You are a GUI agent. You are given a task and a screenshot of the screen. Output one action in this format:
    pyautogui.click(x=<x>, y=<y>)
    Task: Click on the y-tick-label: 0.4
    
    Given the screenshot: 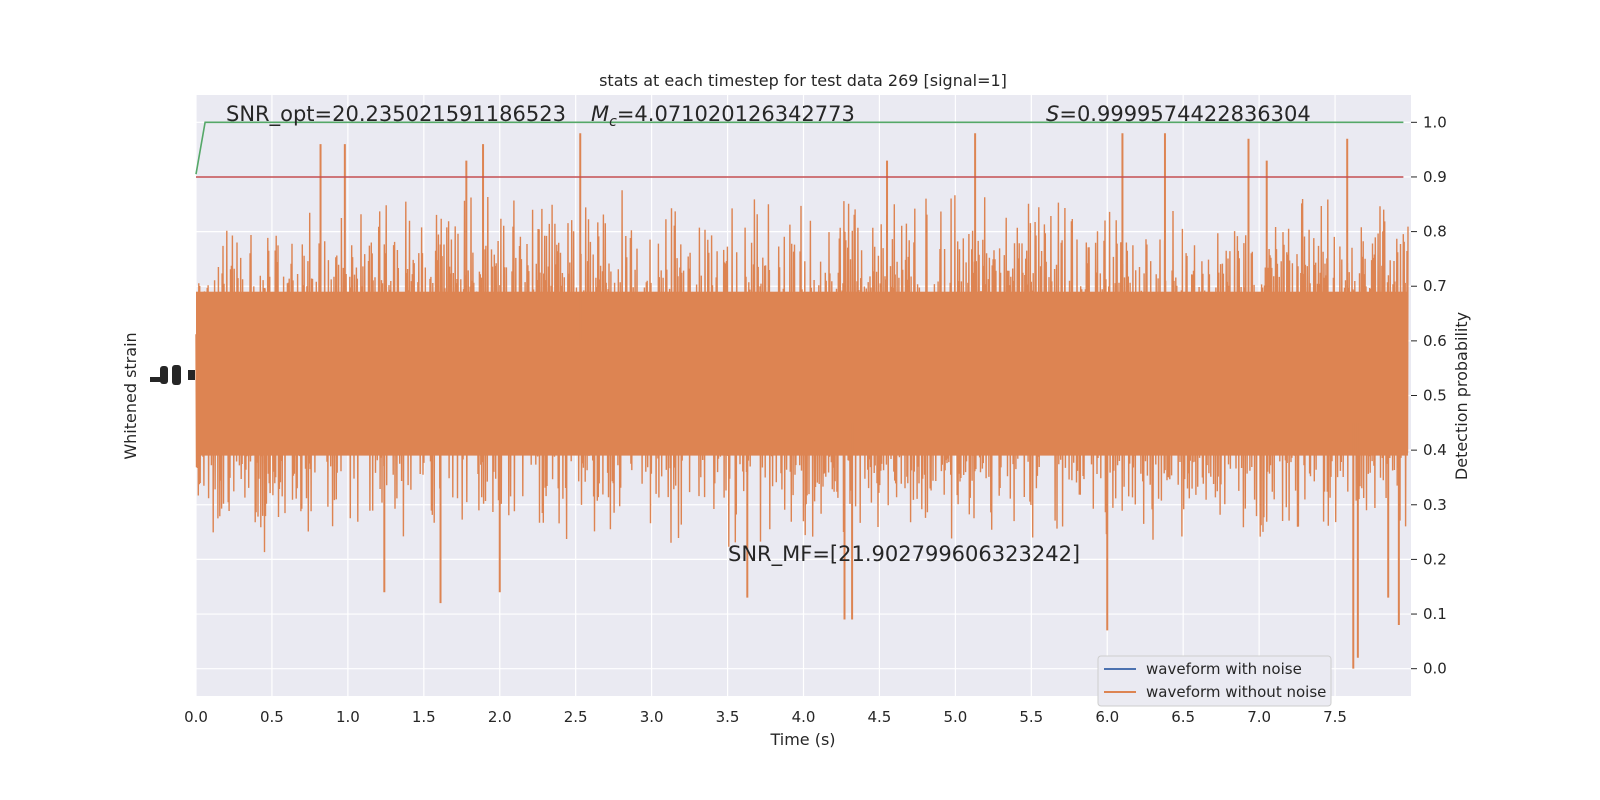 What is the action you would take?
    pyautogui.click(x=1435, y=450)
    